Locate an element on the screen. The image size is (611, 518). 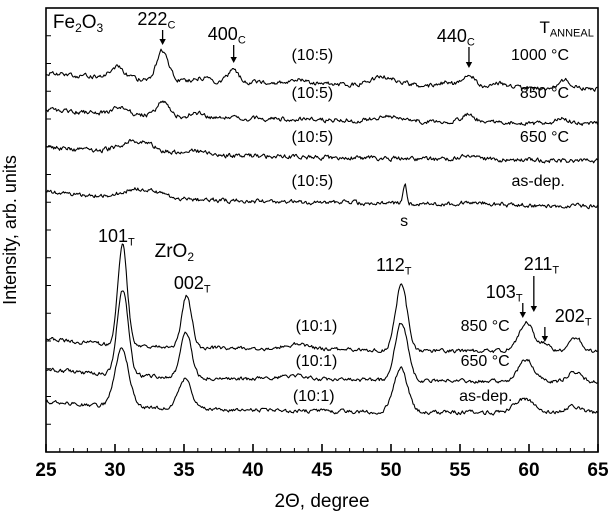
svg-text: 35 is located at coordinates (184, 470).